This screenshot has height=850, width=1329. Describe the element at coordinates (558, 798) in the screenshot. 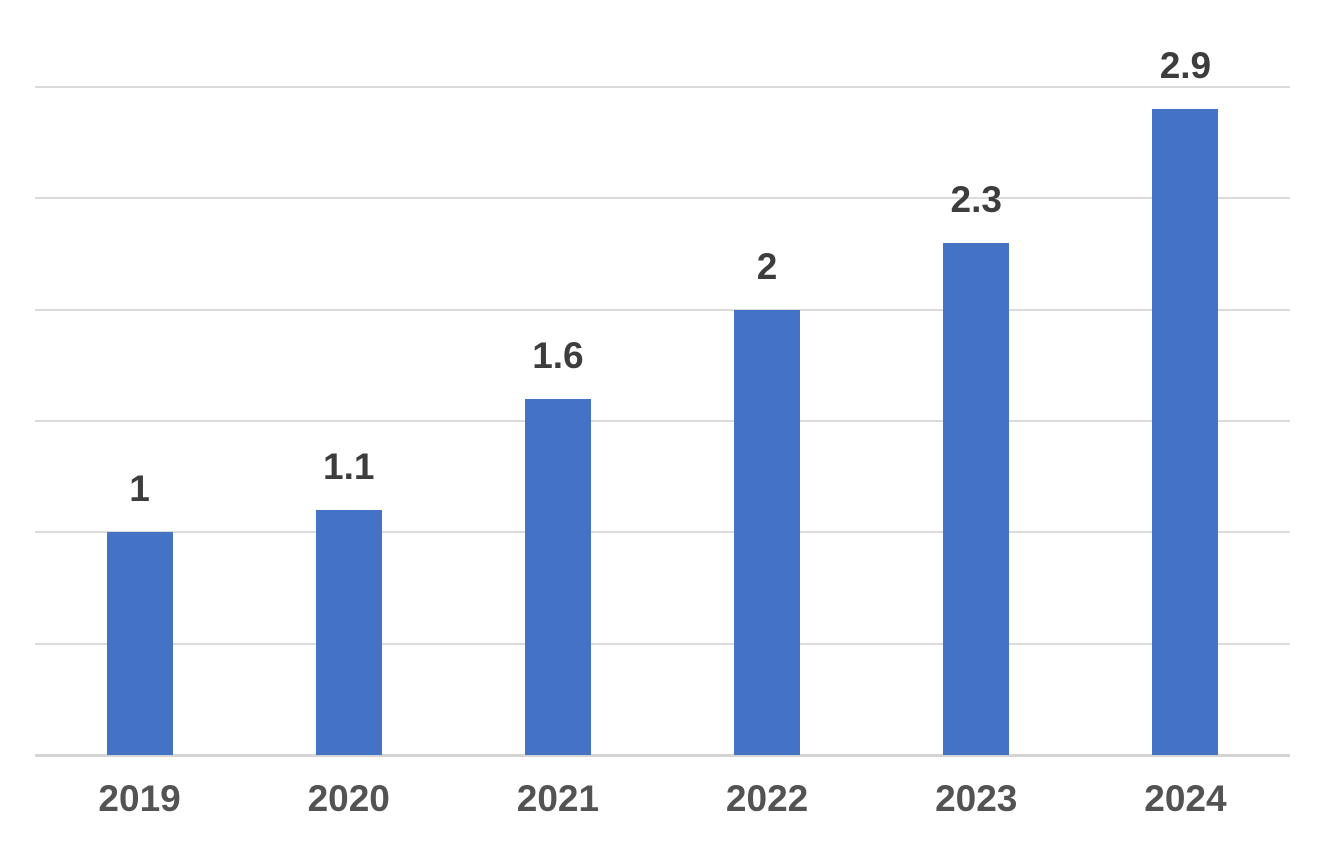

I see `x-axis-label-2021: 2021` at that location.